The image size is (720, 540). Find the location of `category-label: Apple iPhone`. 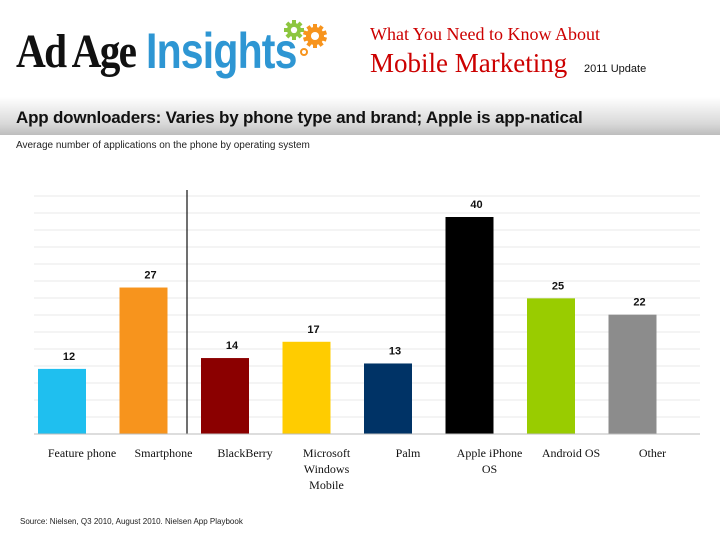

category-label: Apple iPhone is located at coordinates (490, 453).